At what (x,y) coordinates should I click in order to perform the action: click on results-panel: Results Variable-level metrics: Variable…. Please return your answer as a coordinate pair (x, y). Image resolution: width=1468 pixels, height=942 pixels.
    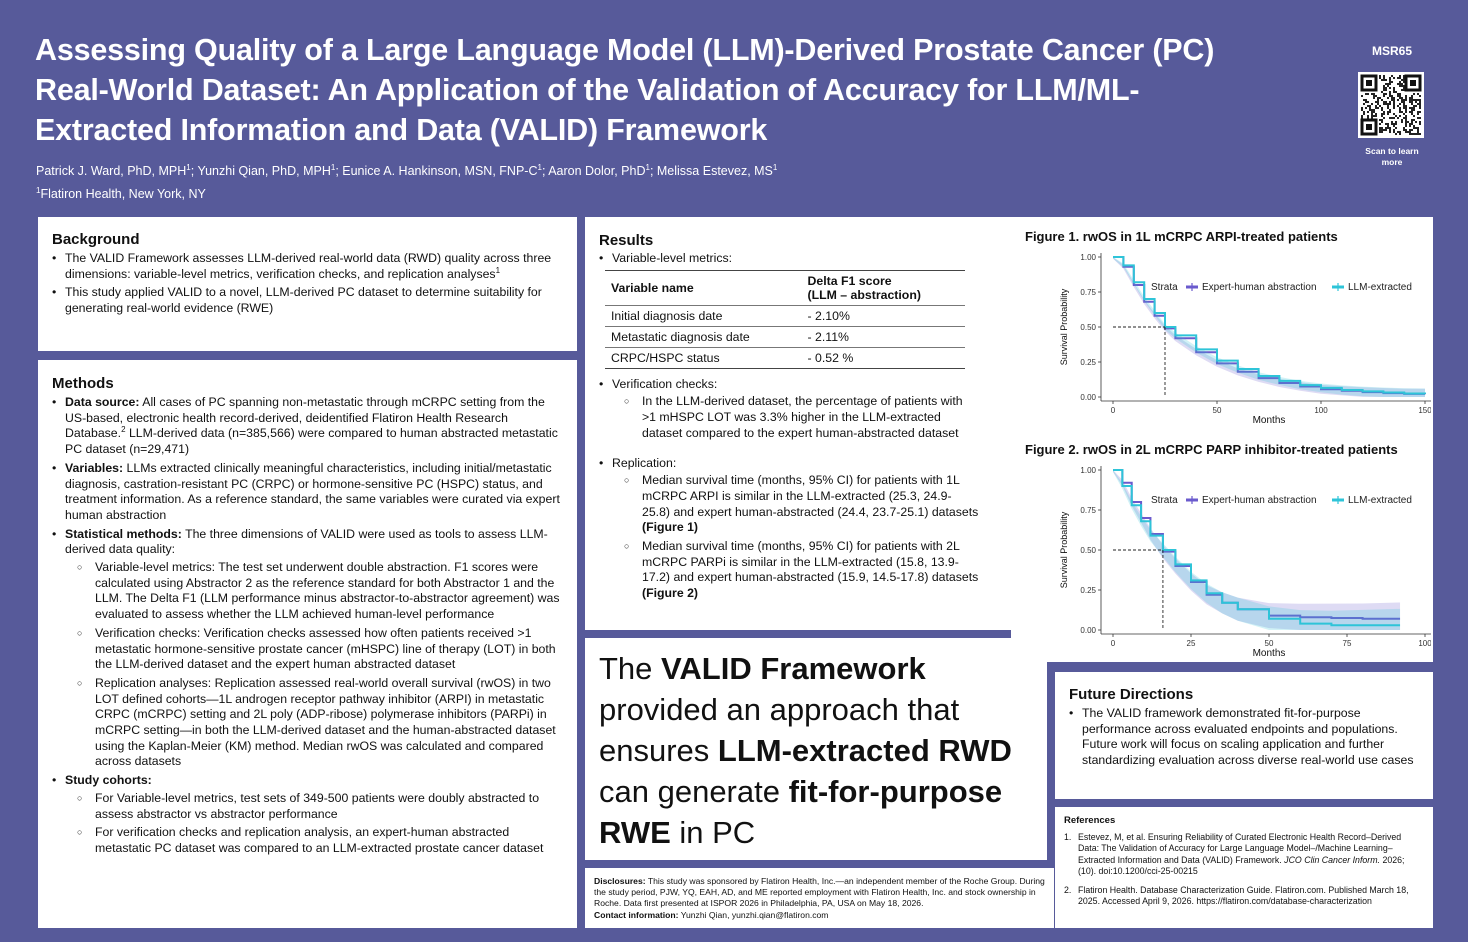
    Looking at the image, I should click on (819, 423).